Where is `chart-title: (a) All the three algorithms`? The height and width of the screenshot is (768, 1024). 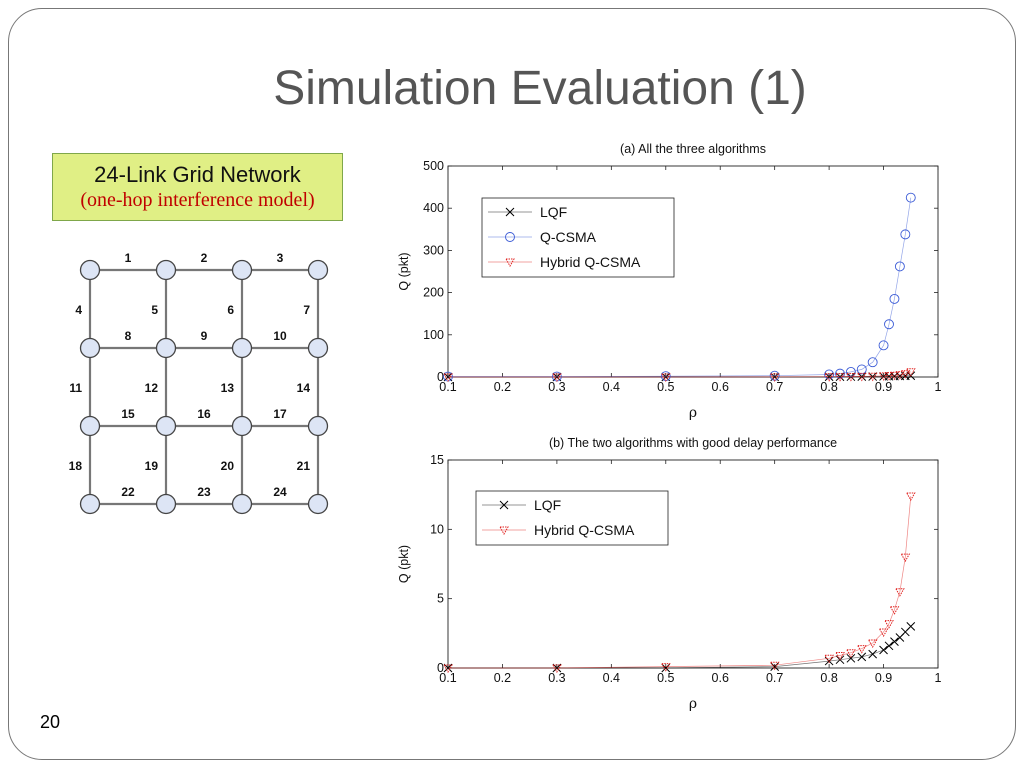 chart-title: (a) All the three algorithms is located at coordinates (693, 149).